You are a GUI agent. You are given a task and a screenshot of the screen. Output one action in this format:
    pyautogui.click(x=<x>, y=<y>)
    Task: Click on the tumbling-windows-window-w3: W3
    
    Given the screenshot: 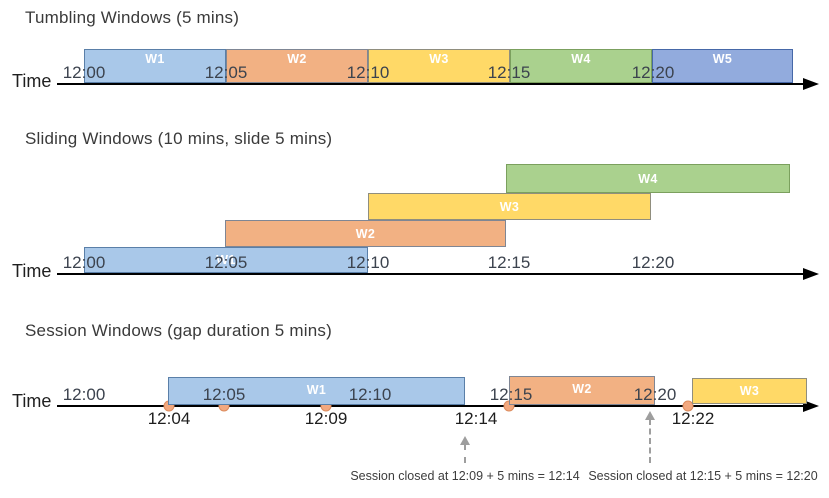 What is the action you would take?
    pyautogui.click(x=439, y=66)
    